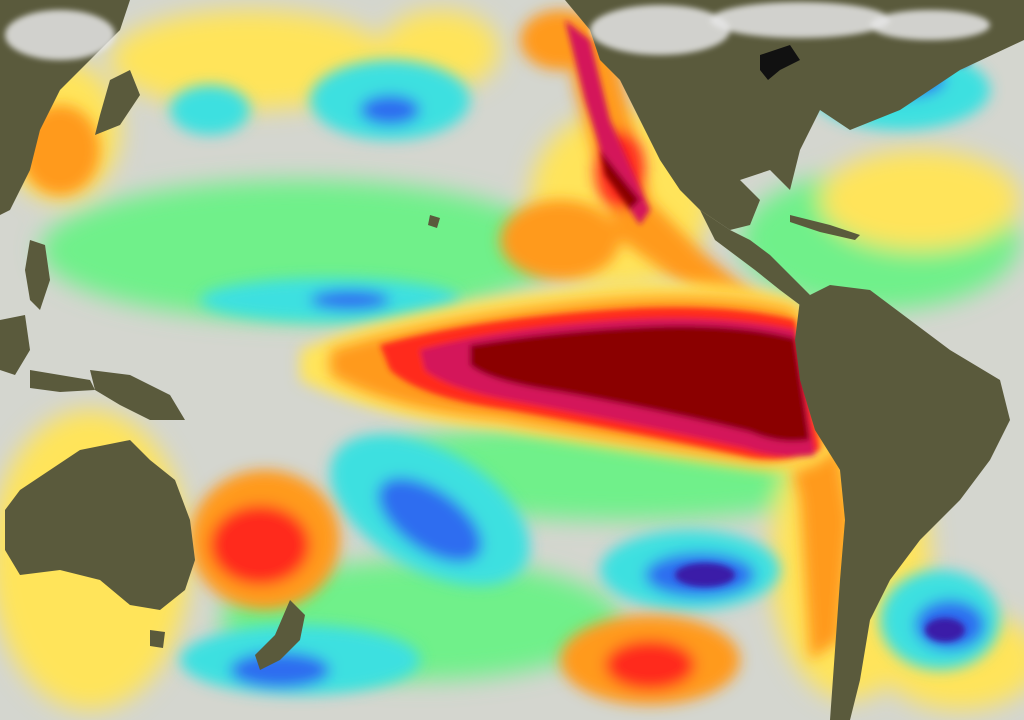 The height and width of the screenshot is (720, 1024). I want to click on cool-anomaly, so click(210, 110).